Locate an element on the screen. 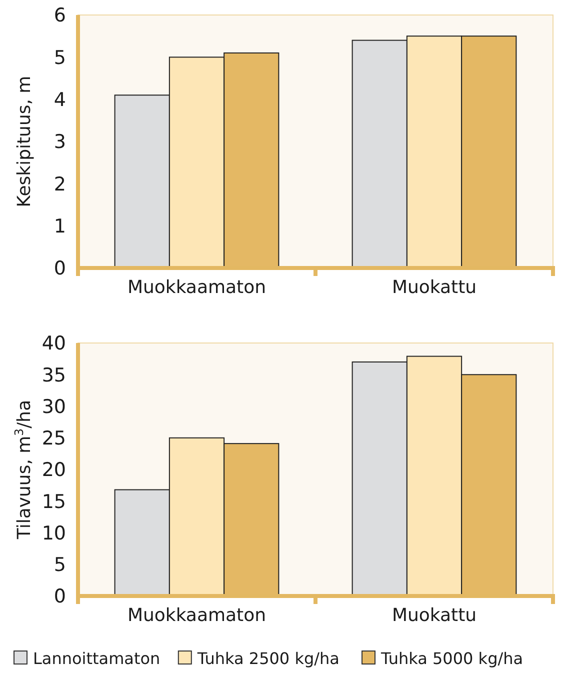 This screenshot has height=677, width=576. legend-label: Lannoittamaton is located at coordinates (96, 658).